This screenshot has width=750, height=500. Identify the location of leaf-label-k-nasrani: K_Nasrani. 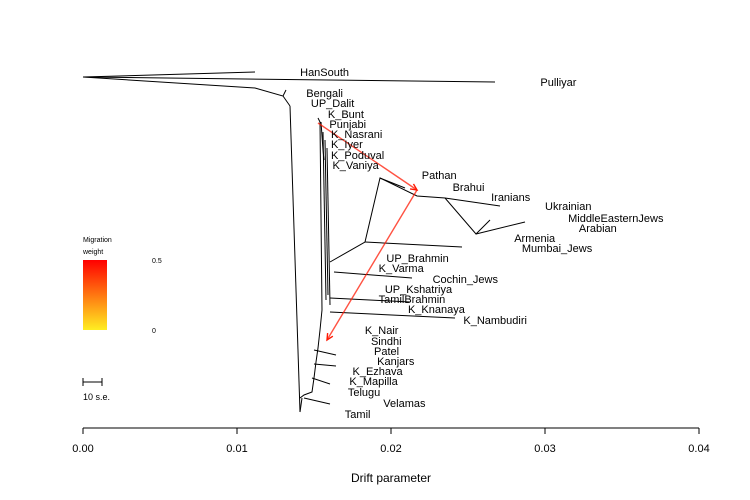
(356, 135).